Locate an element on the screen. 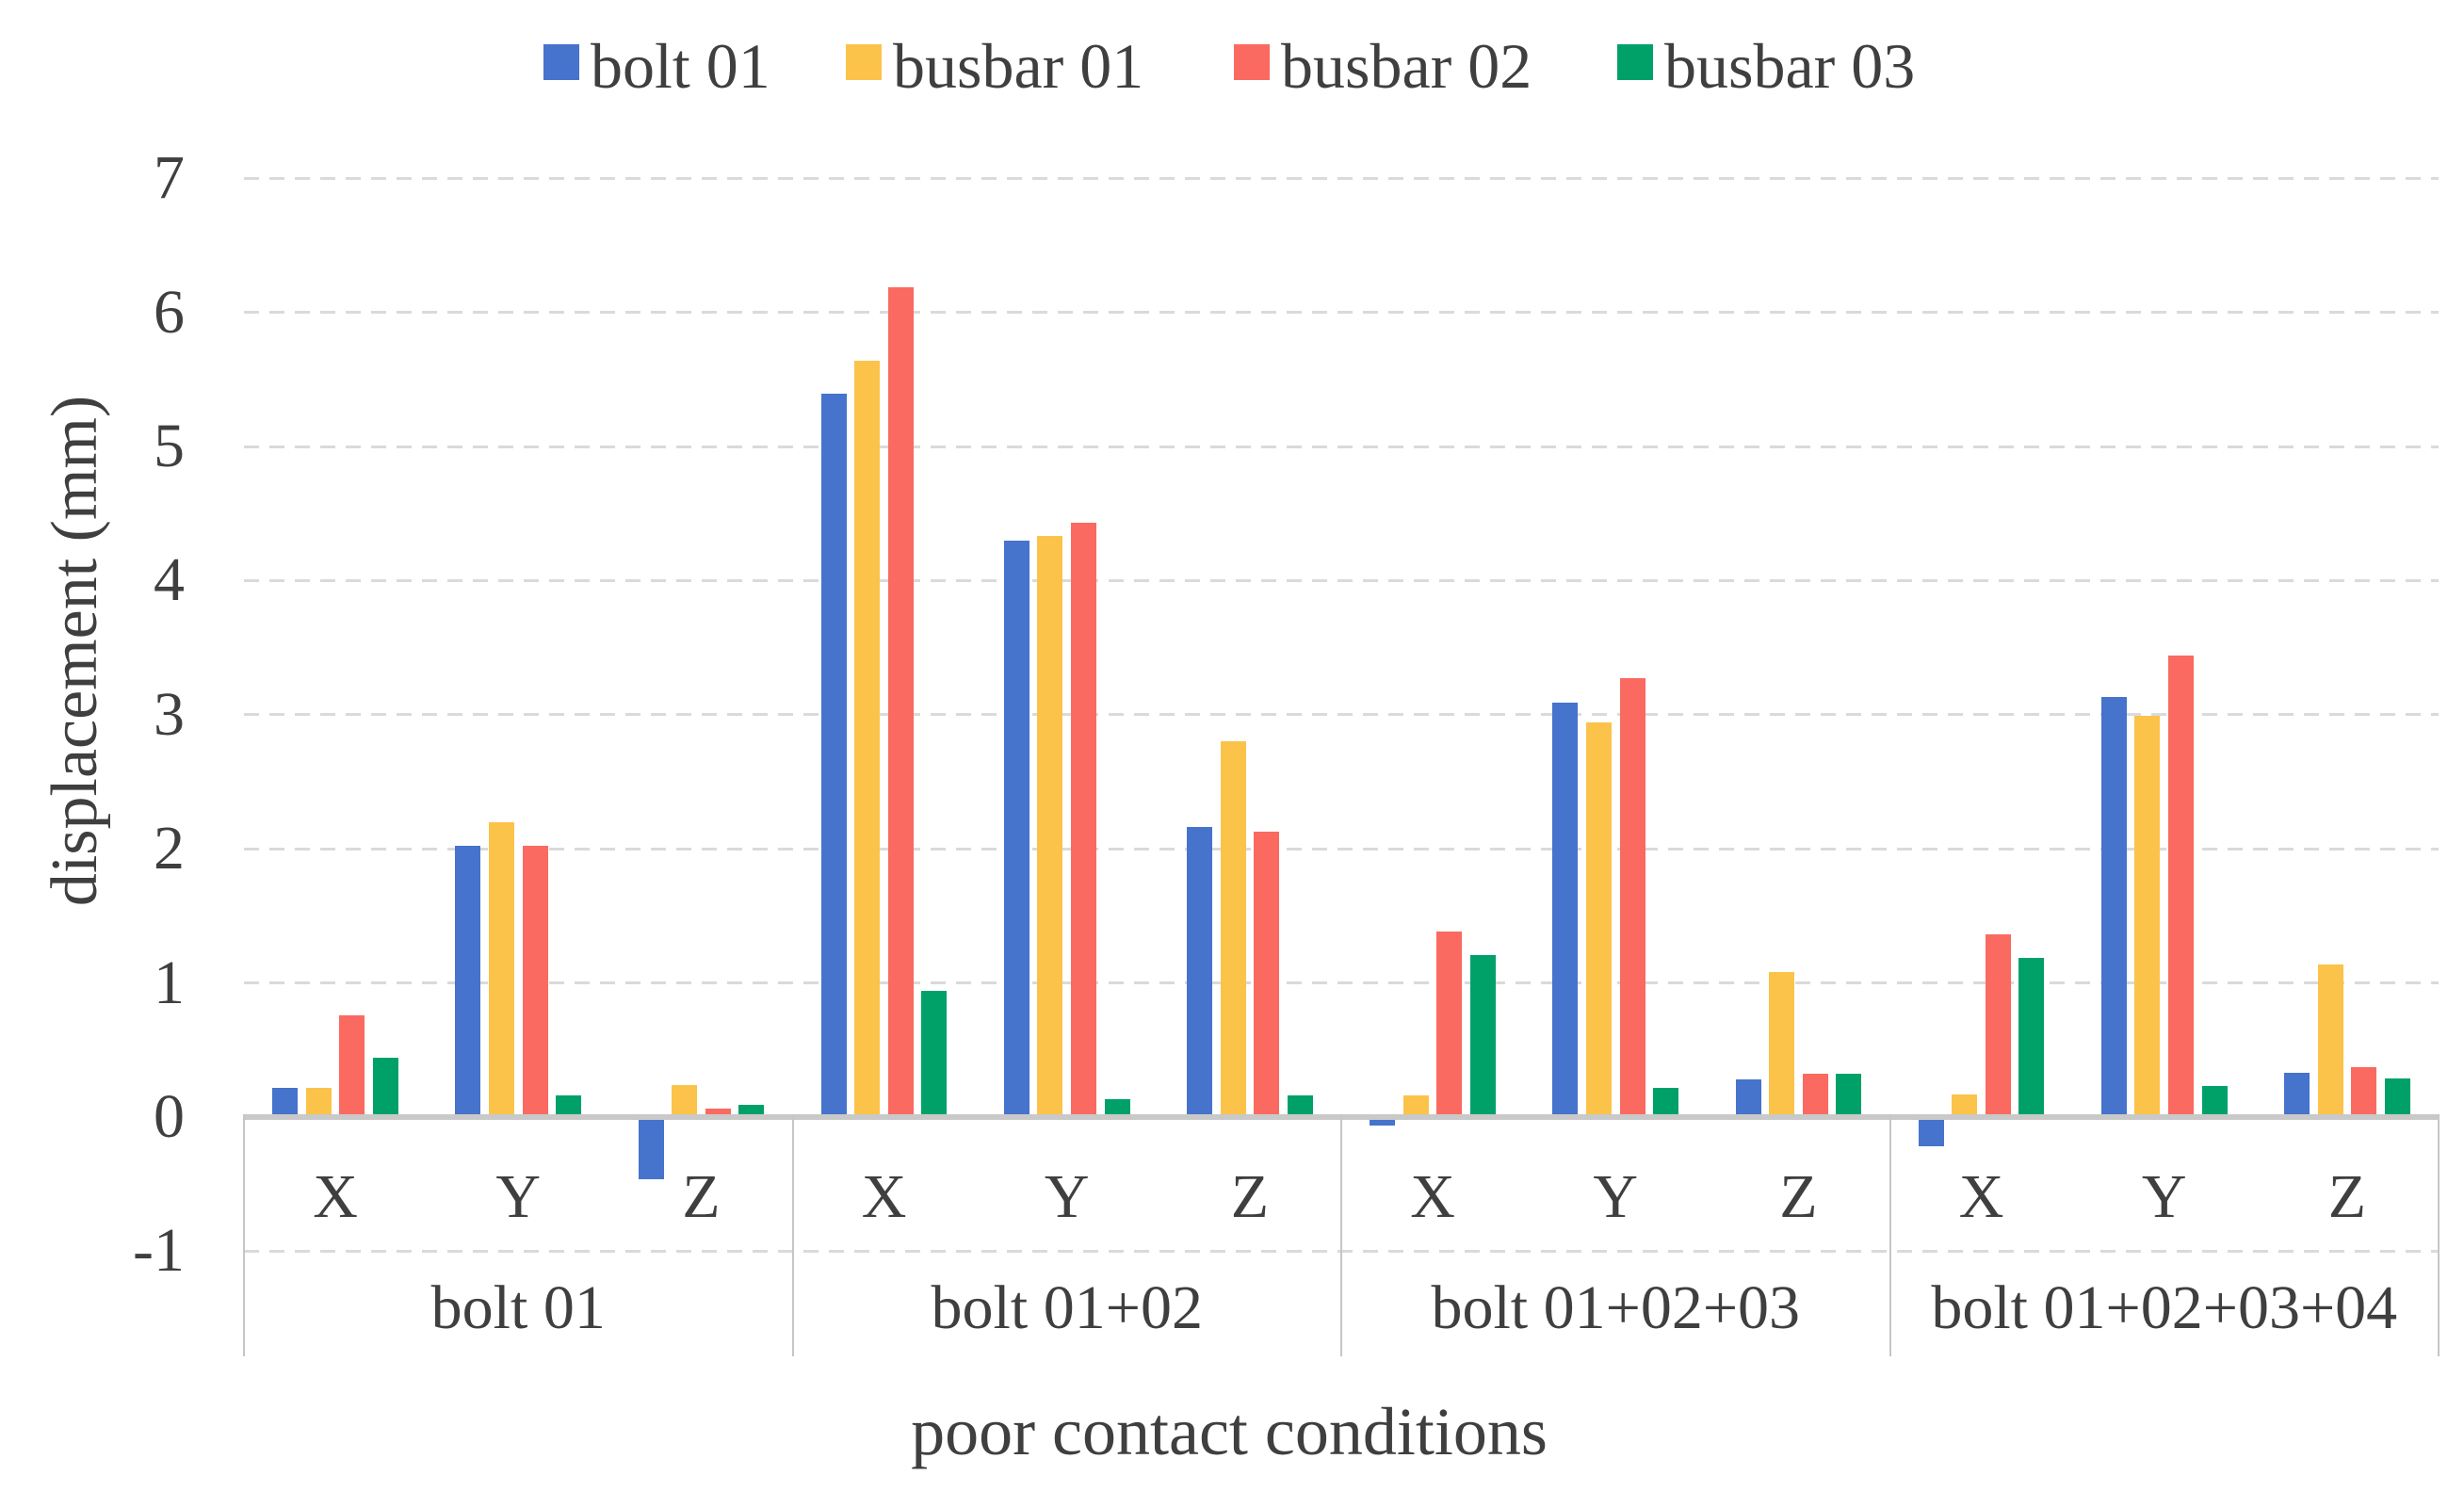  bar-busbar02-g1-Z is located at coordinates (1267, 972).